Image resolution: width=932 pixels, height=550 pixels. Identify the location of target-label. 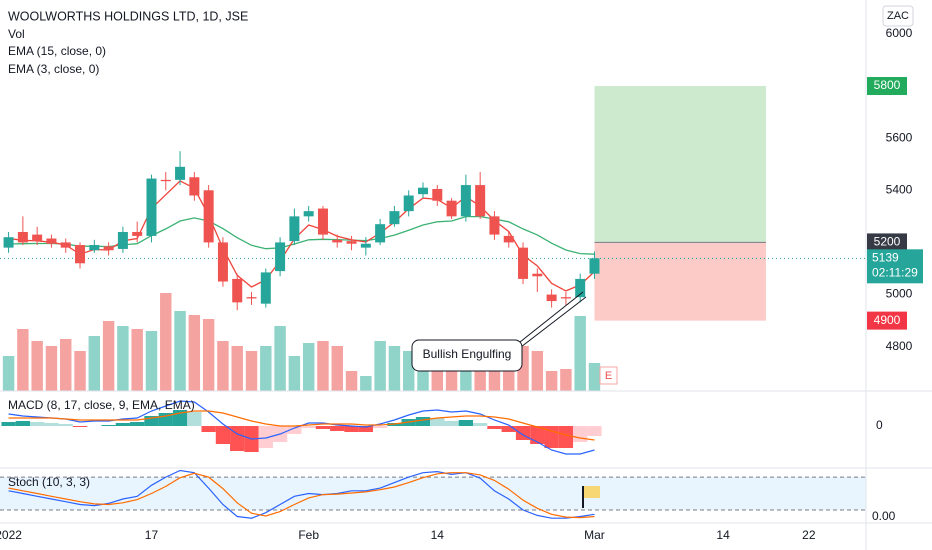
(887, 86).